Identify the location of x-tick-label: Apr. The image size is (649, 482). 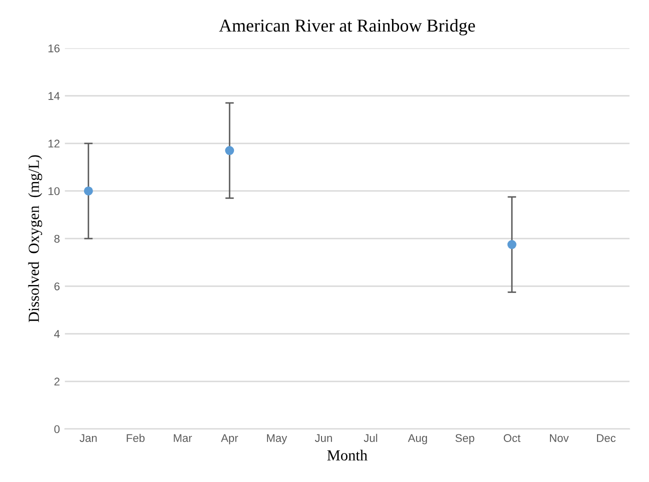
(229, 439).